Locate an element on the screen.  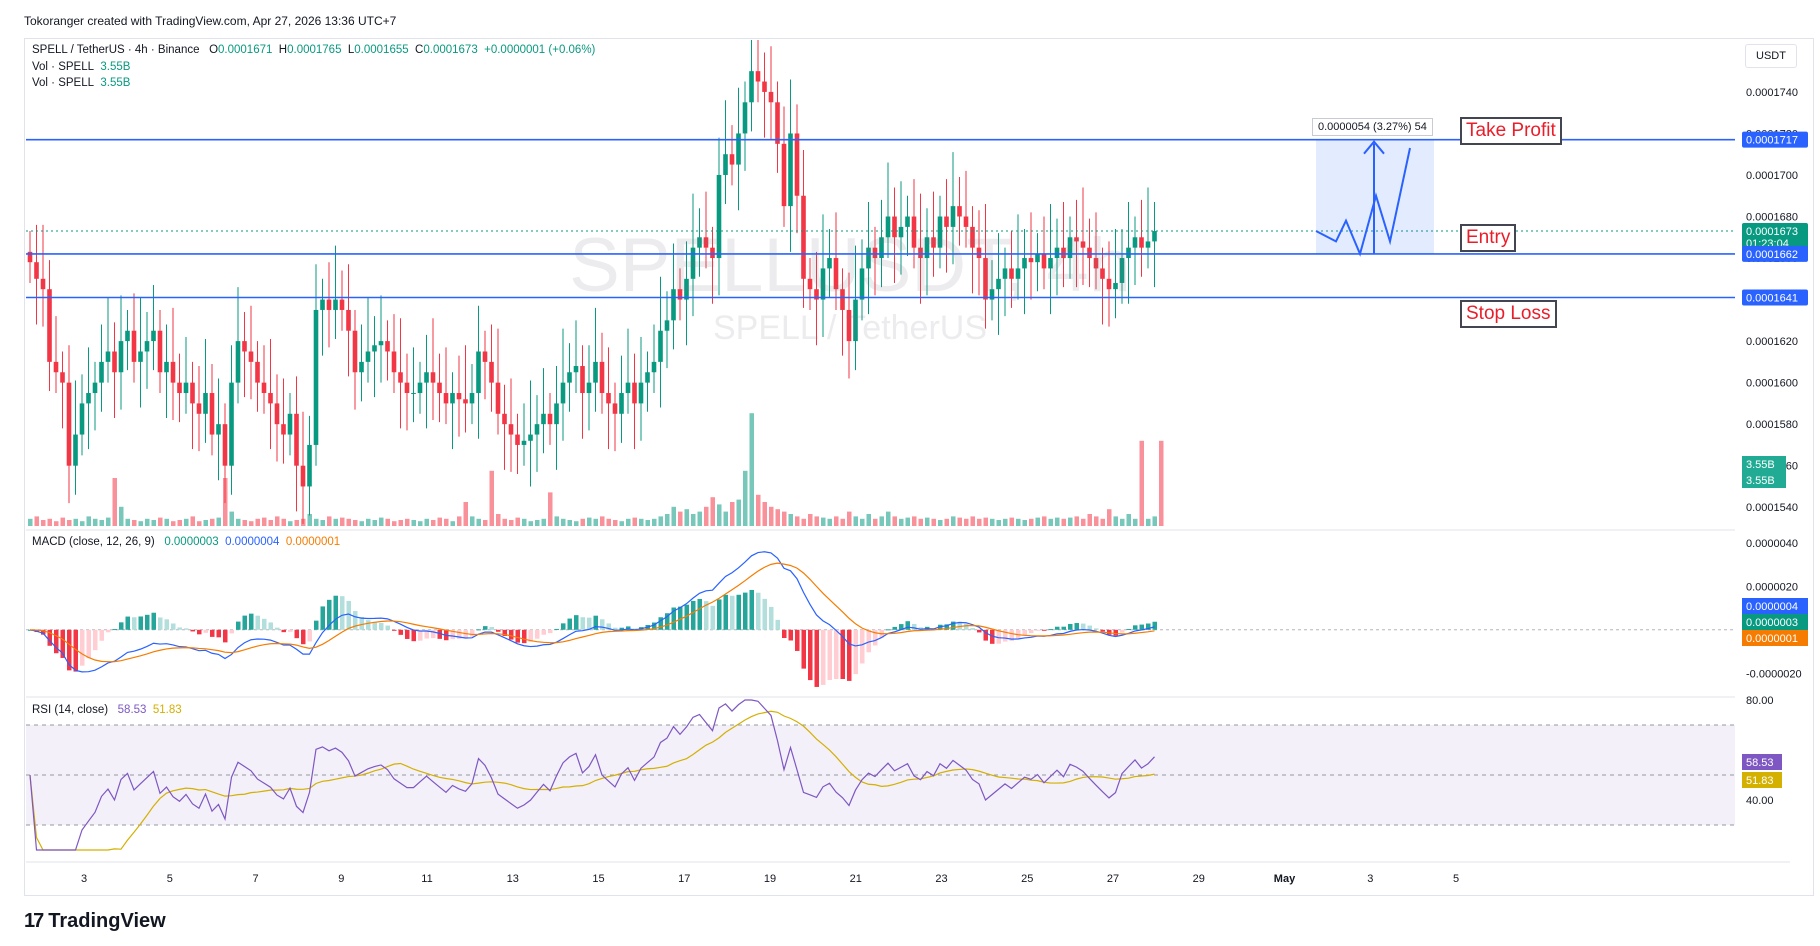
price-axis-badge-text: 0.0001673 is located at coordinates (1772, 232).